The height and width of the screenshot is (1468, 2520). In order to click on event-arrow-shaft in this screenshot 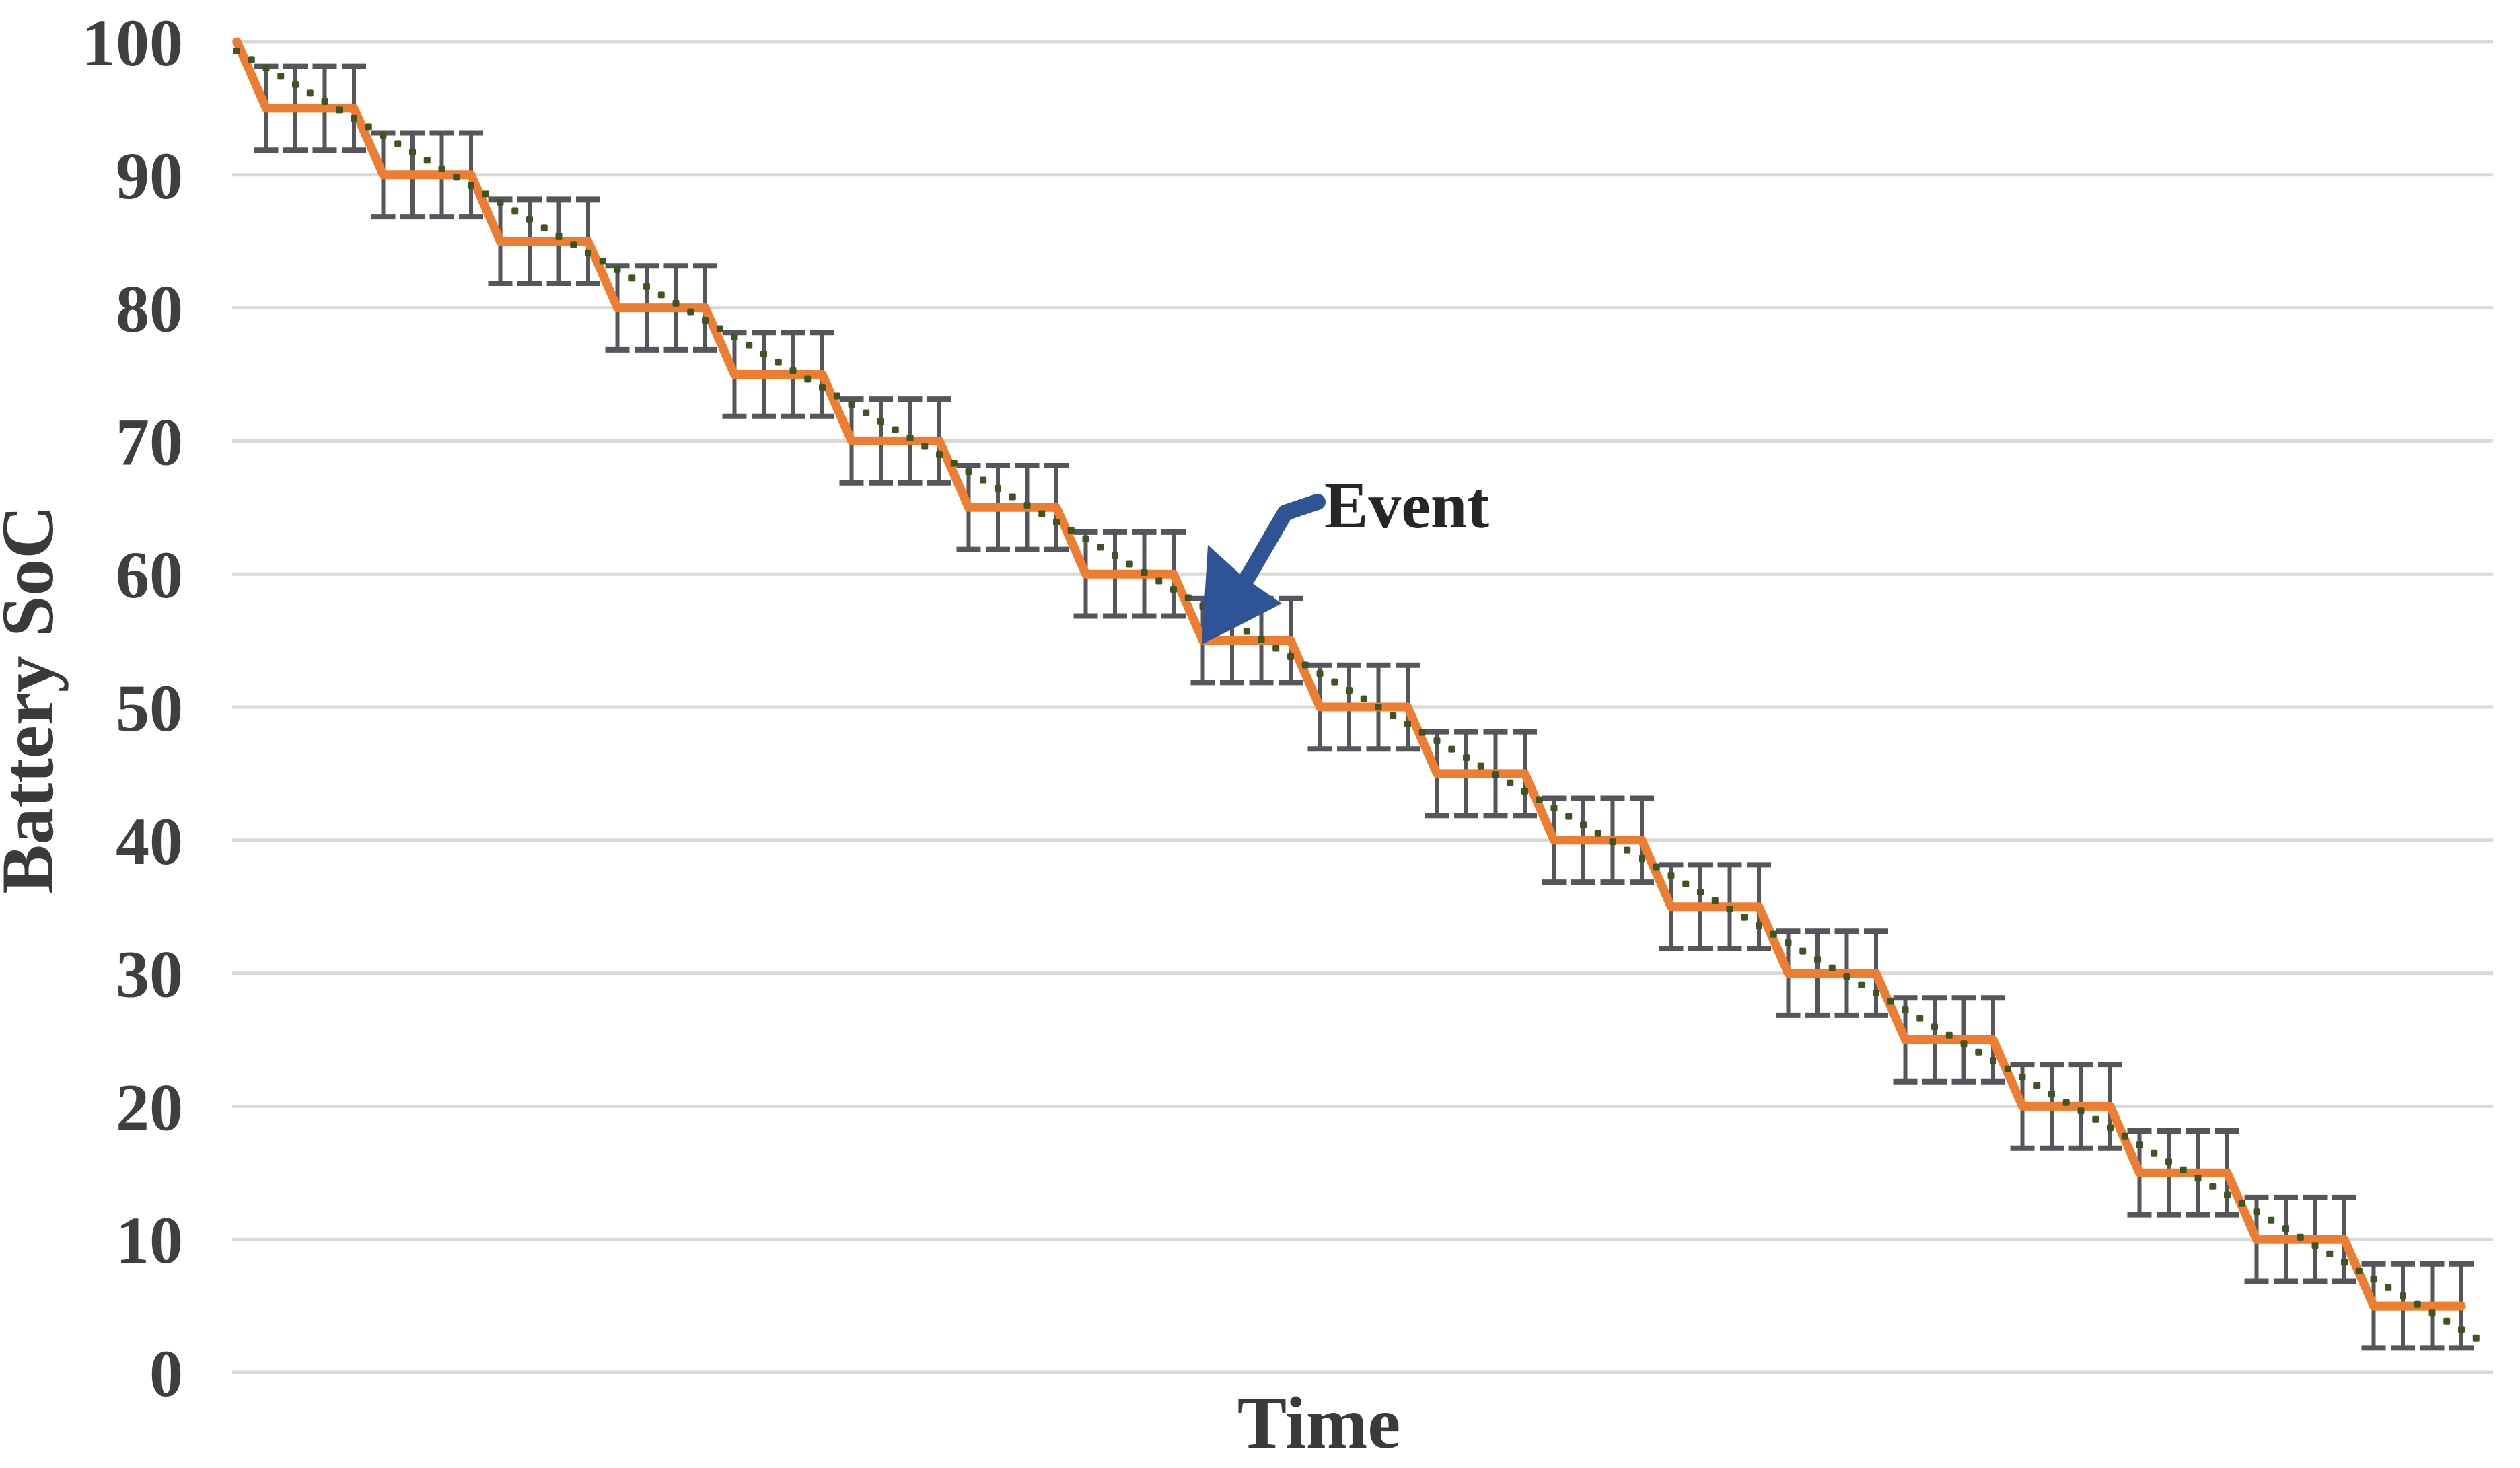, I will do `click(1280, 544)`.